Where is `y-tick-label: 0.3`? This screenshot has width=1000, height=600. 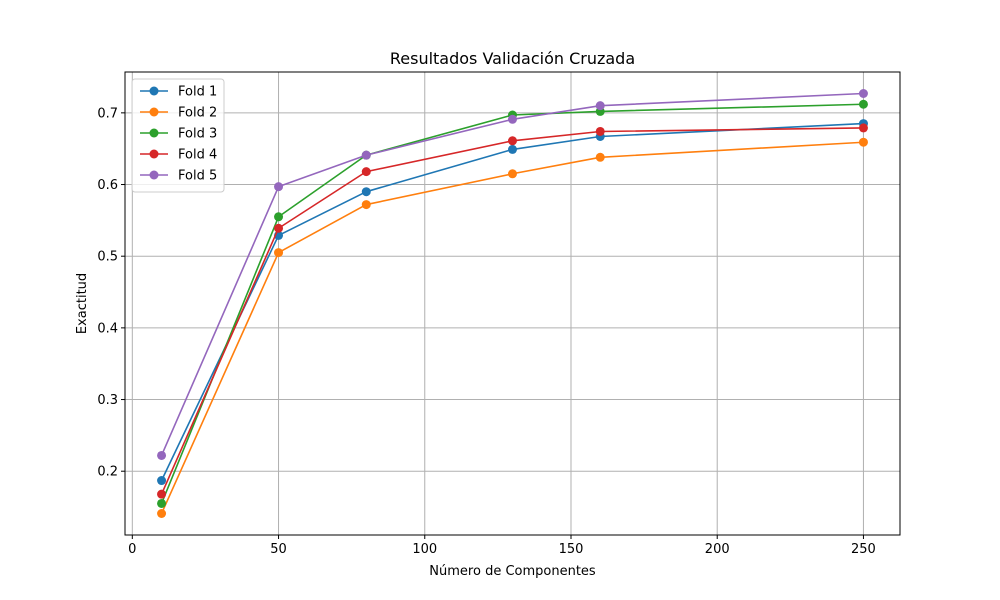 y-tick-label: 0.3 is located at coordinates (107, 400).